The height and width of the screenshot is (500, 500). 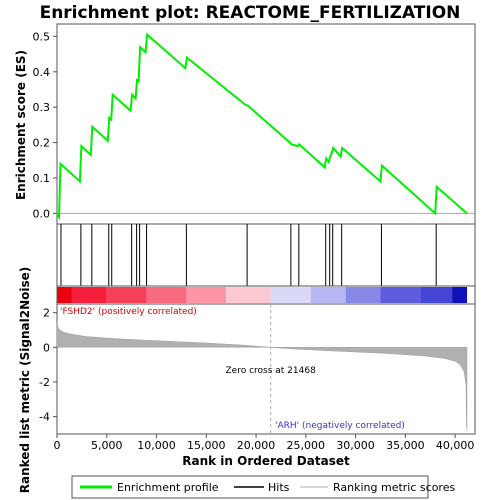 What do you see at coordinates (46, 347) in the screenshot?
I see `metric-ytick-label: 0` at bounding box center [46, 347].